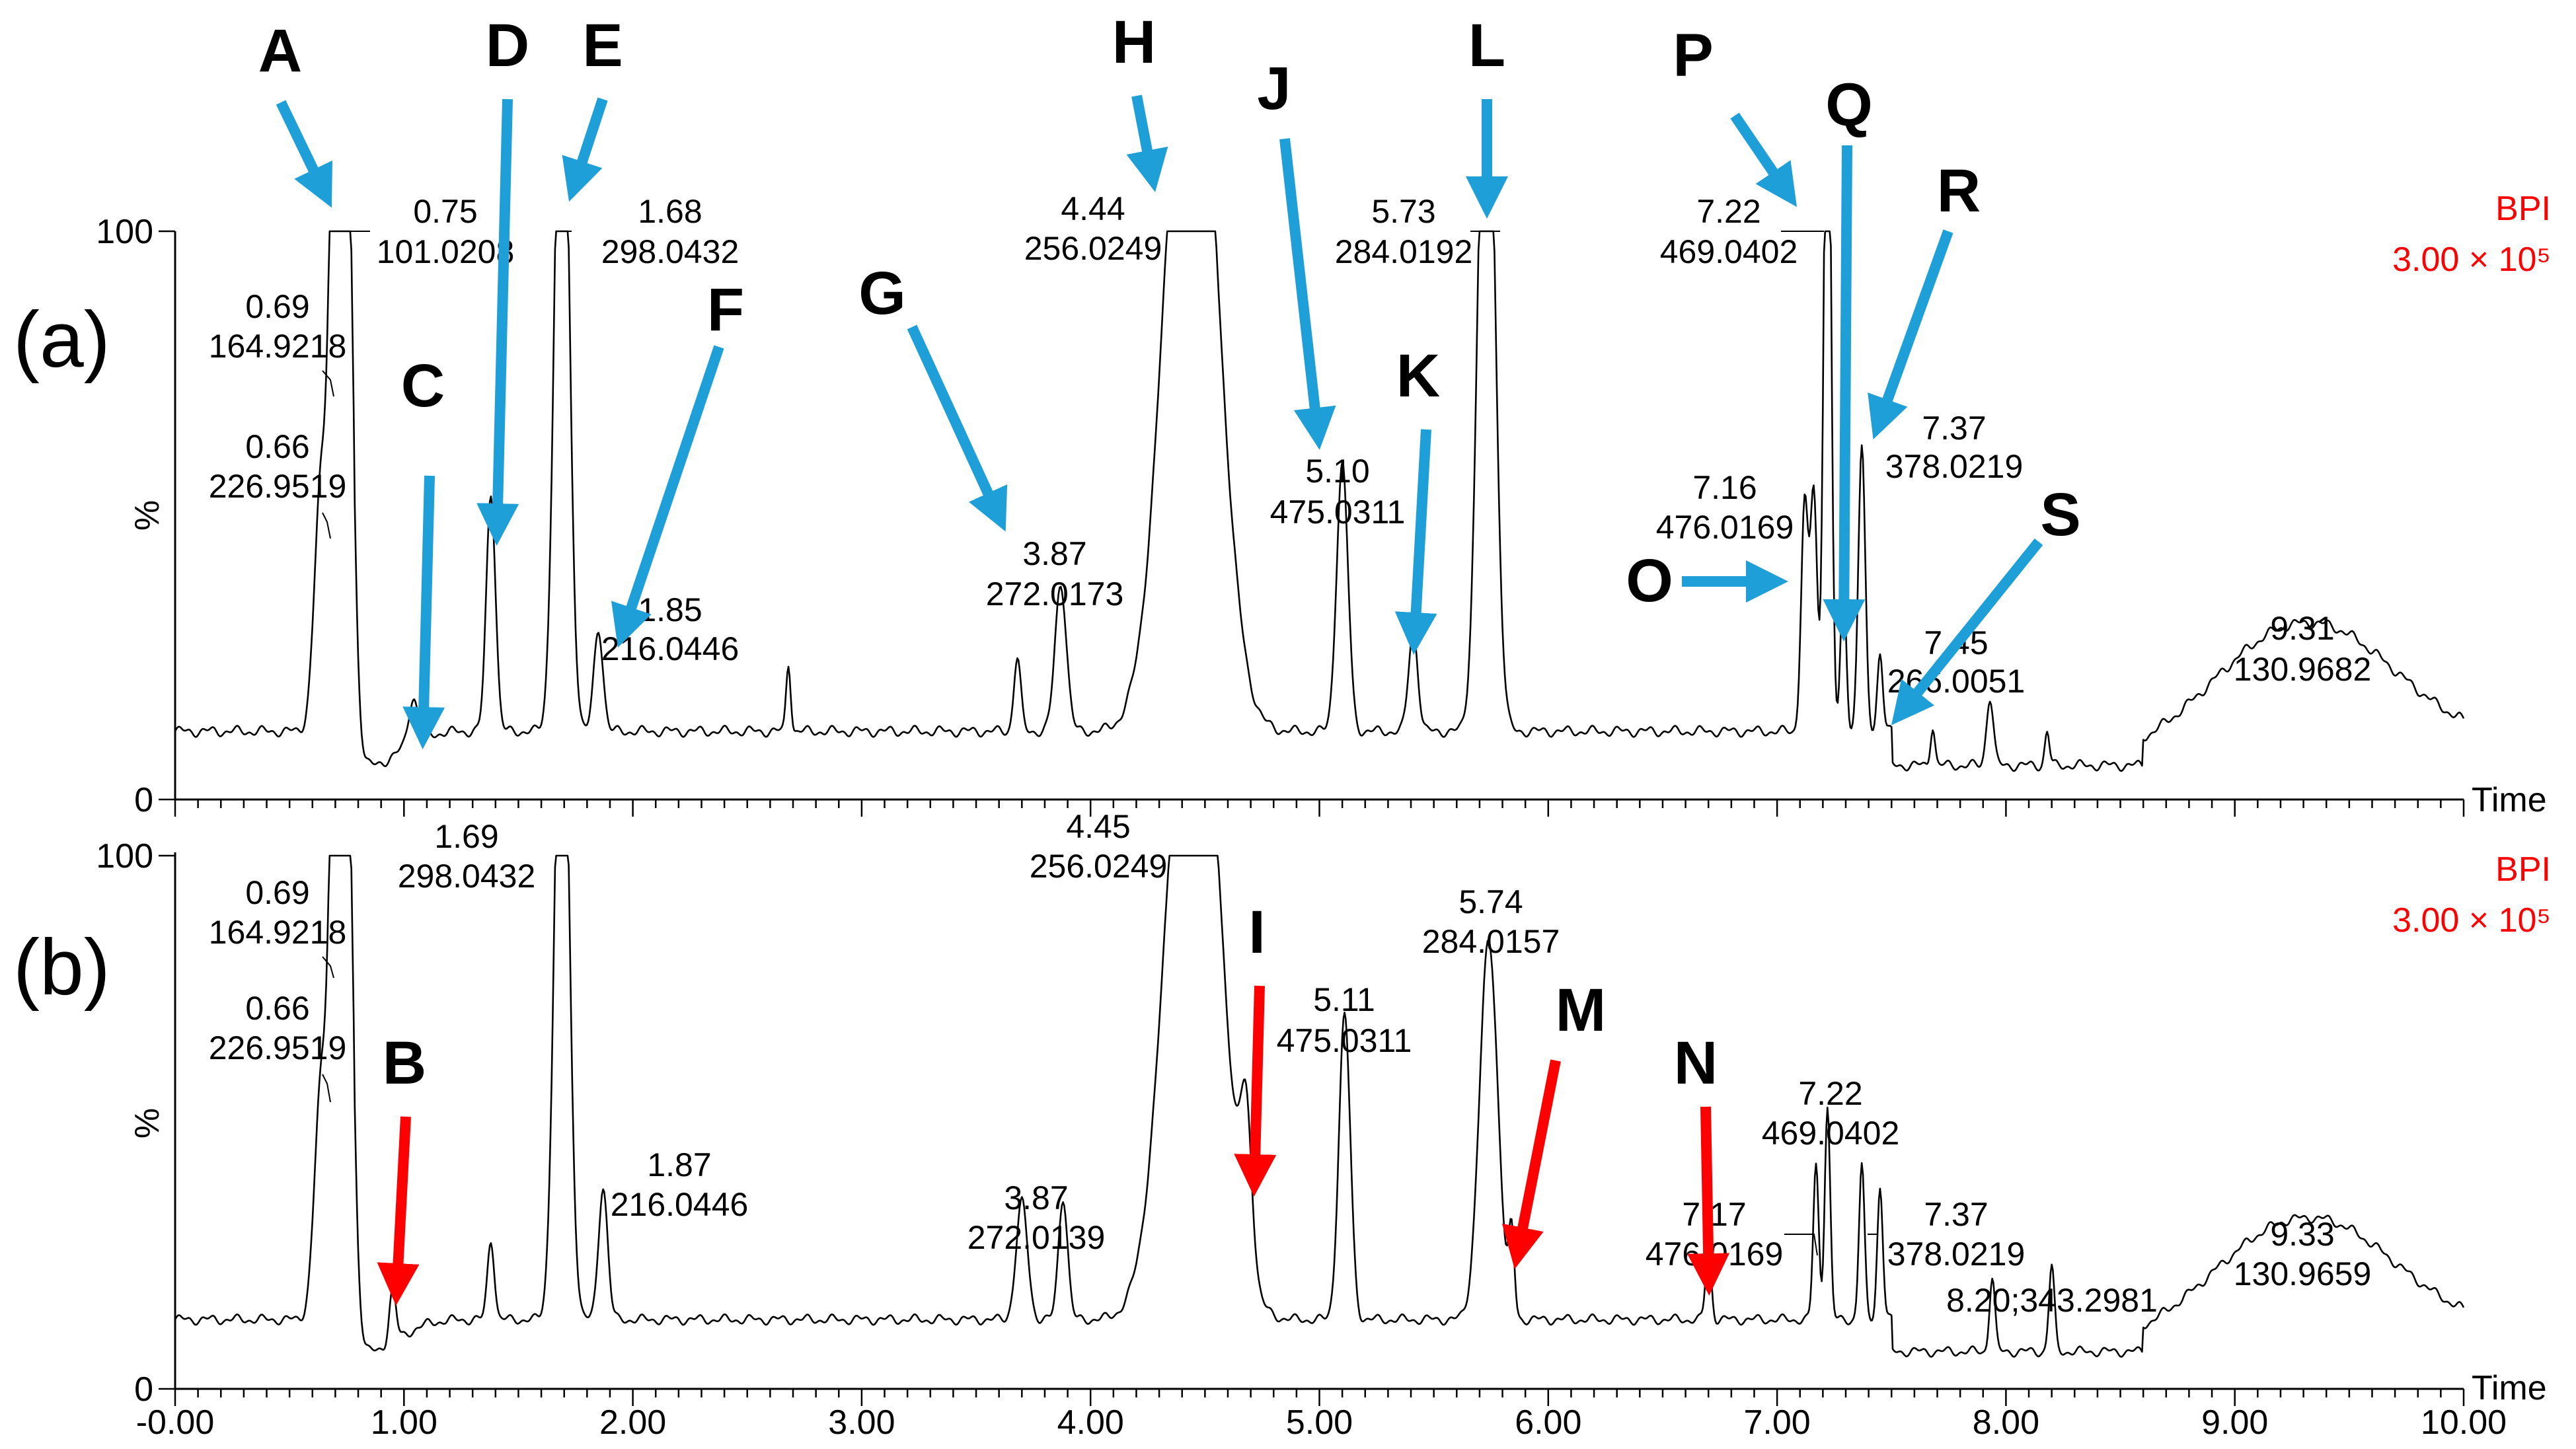 This screenshot has width=2576, height=1449. What do you see at coordinates (143, 1389) in the screenshot?
I see `panel-b-ytick-label-0: 0` at bounding box center [143, 1389].